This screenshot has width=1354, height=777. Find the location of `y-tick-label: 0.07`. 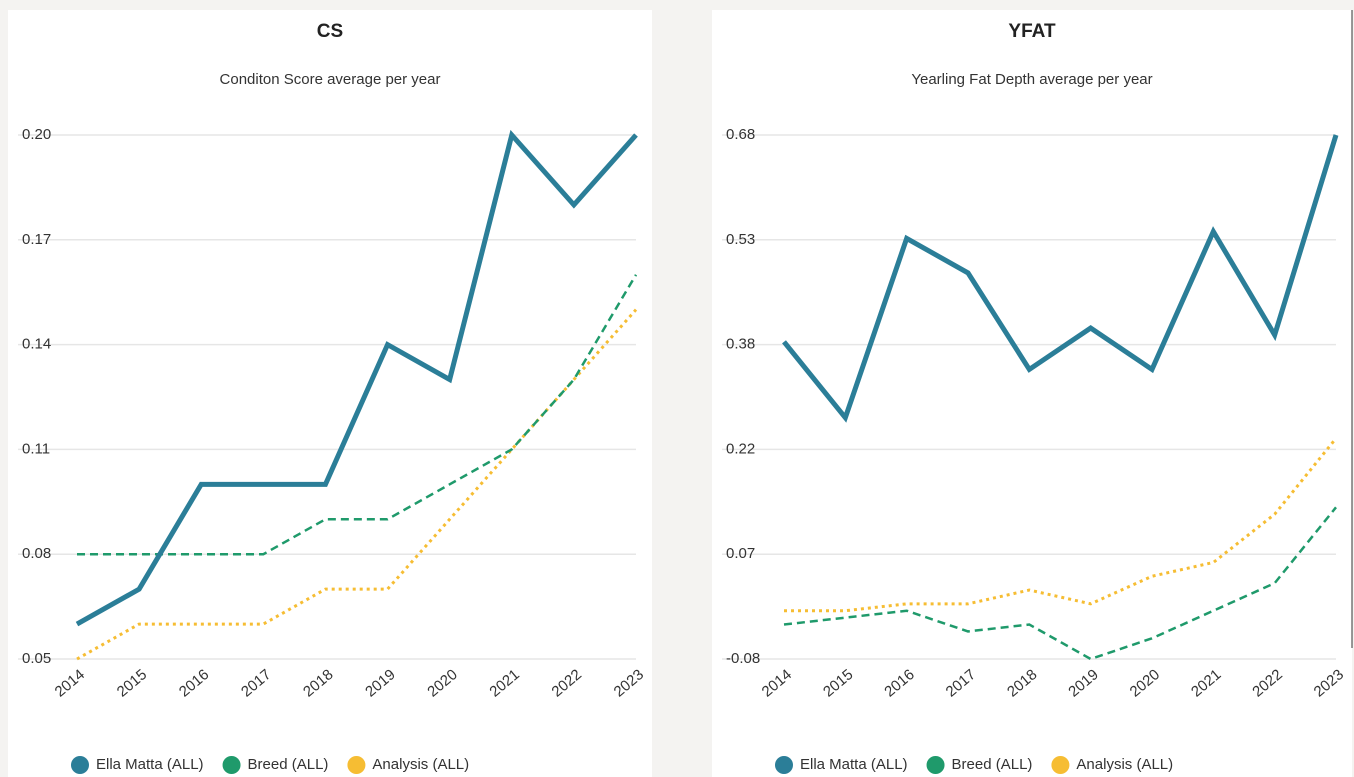

y-tick-label: 0.07 is located at coordinates (740, 553).